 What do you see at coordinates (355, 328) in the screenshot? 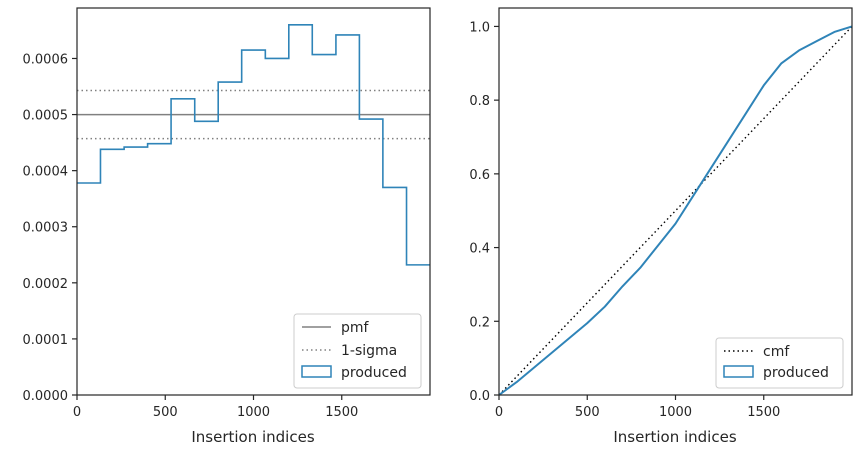
I see `legend-pmf-label: pmf` at bounding box center [355, 328].